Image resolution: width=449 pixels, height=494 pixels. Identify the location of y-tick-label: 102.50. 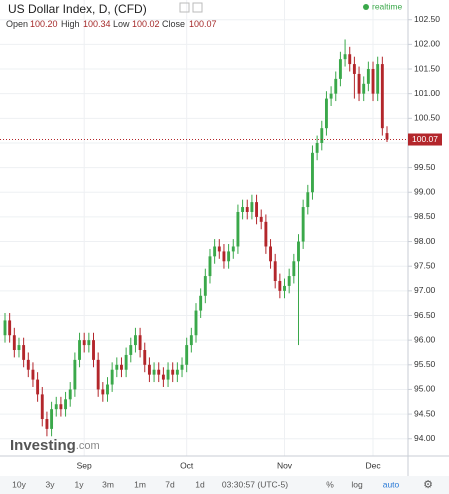
(427, 19).